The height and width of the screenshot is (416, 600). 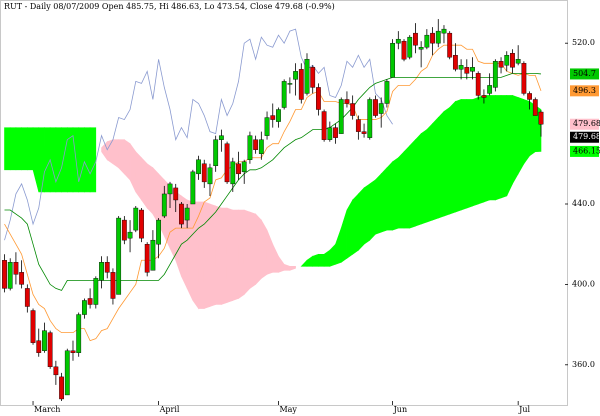 I want to click on price-label: 479.68, so click(x=586, y=123).